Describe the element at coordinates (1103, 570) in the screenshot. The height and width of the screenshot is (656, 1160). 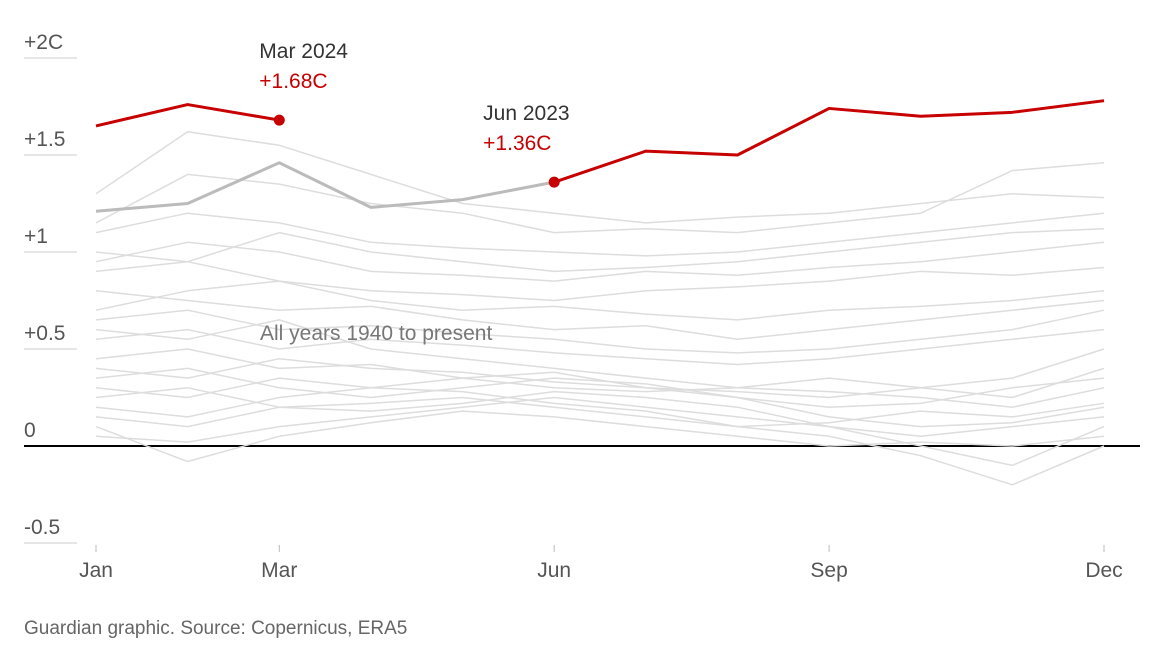
I see `x-tick-label: Dec` at that location.